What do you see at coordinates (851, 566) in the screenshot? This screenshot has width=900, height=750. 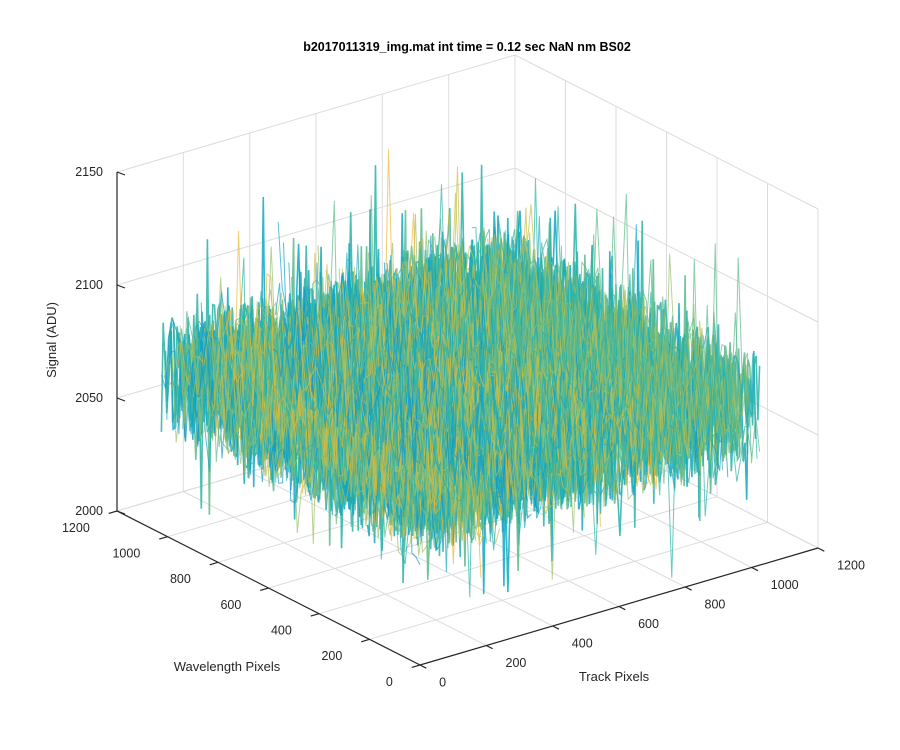 I see `x-tick-label: 1200` at bounding box center [851, 566].